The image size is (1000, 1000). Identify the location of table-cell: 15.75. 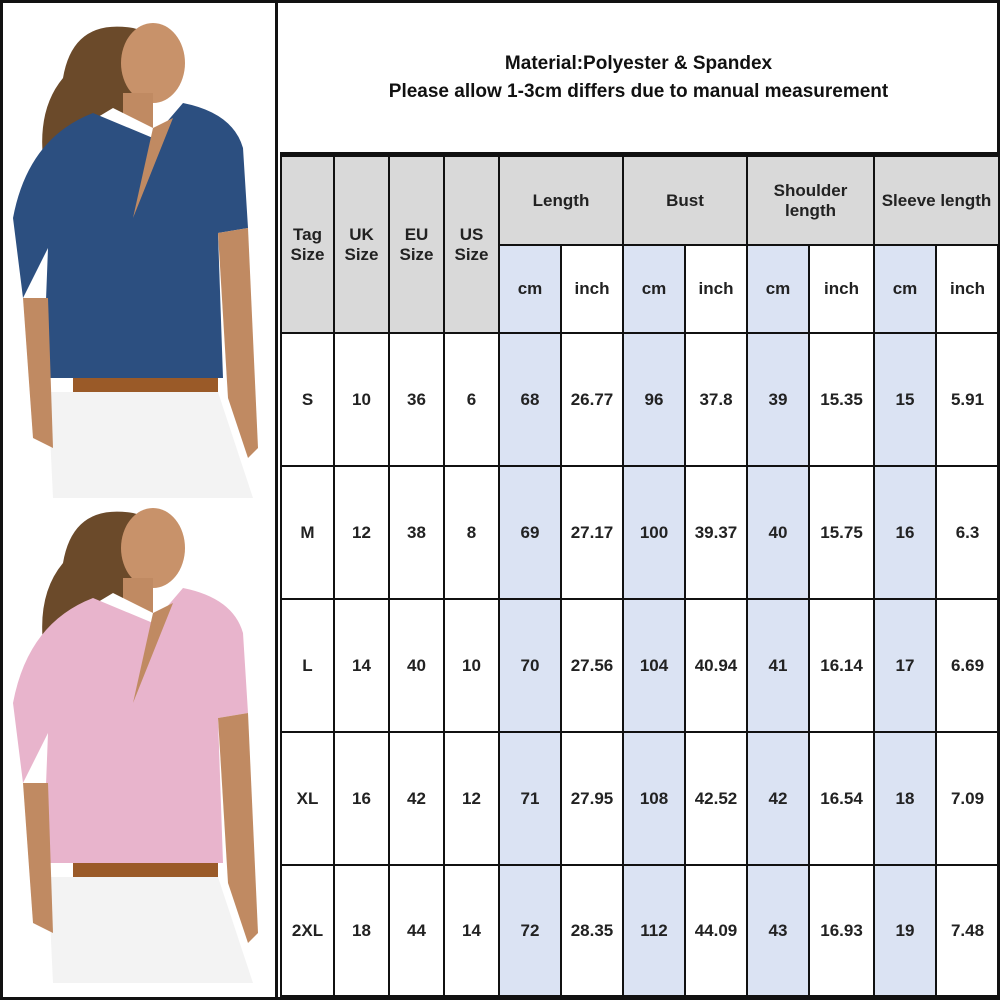
(841, 532).